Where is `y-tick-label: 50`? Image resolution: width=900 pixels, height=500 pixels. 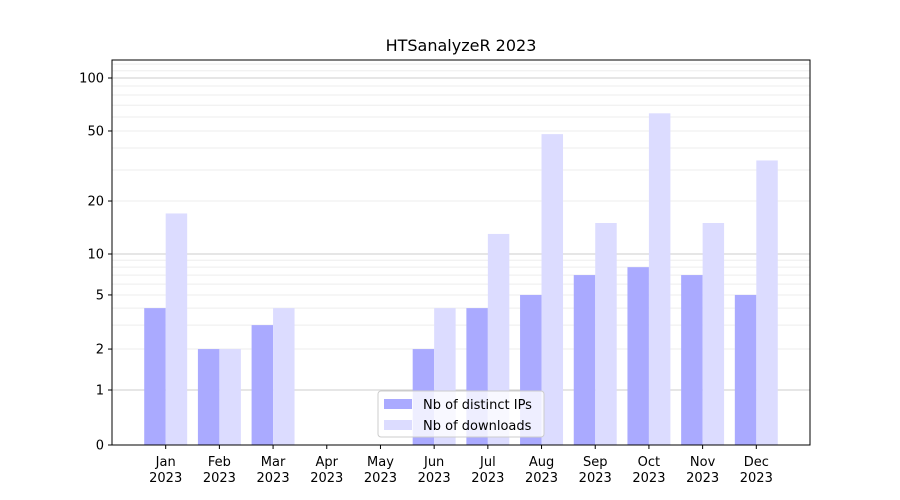
y-tick-label: 50 is located at coordinates (95, 131).